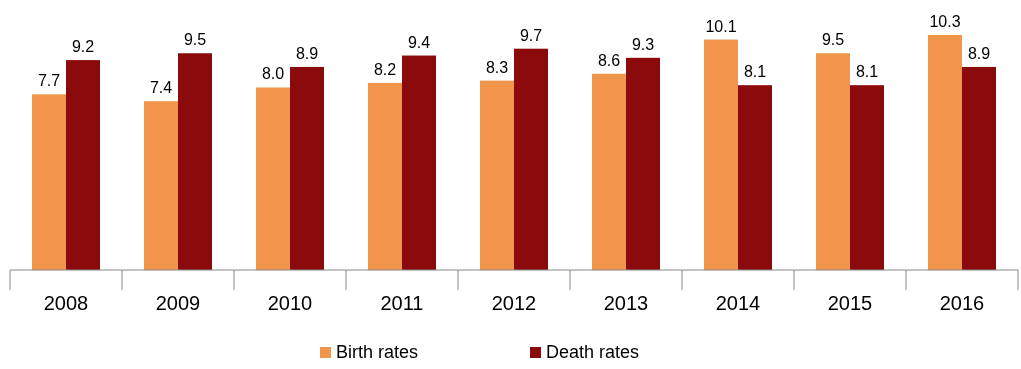 This screenshot has width=1021, height=369. I want to click on data-label: 7.7, so click(49, 81).